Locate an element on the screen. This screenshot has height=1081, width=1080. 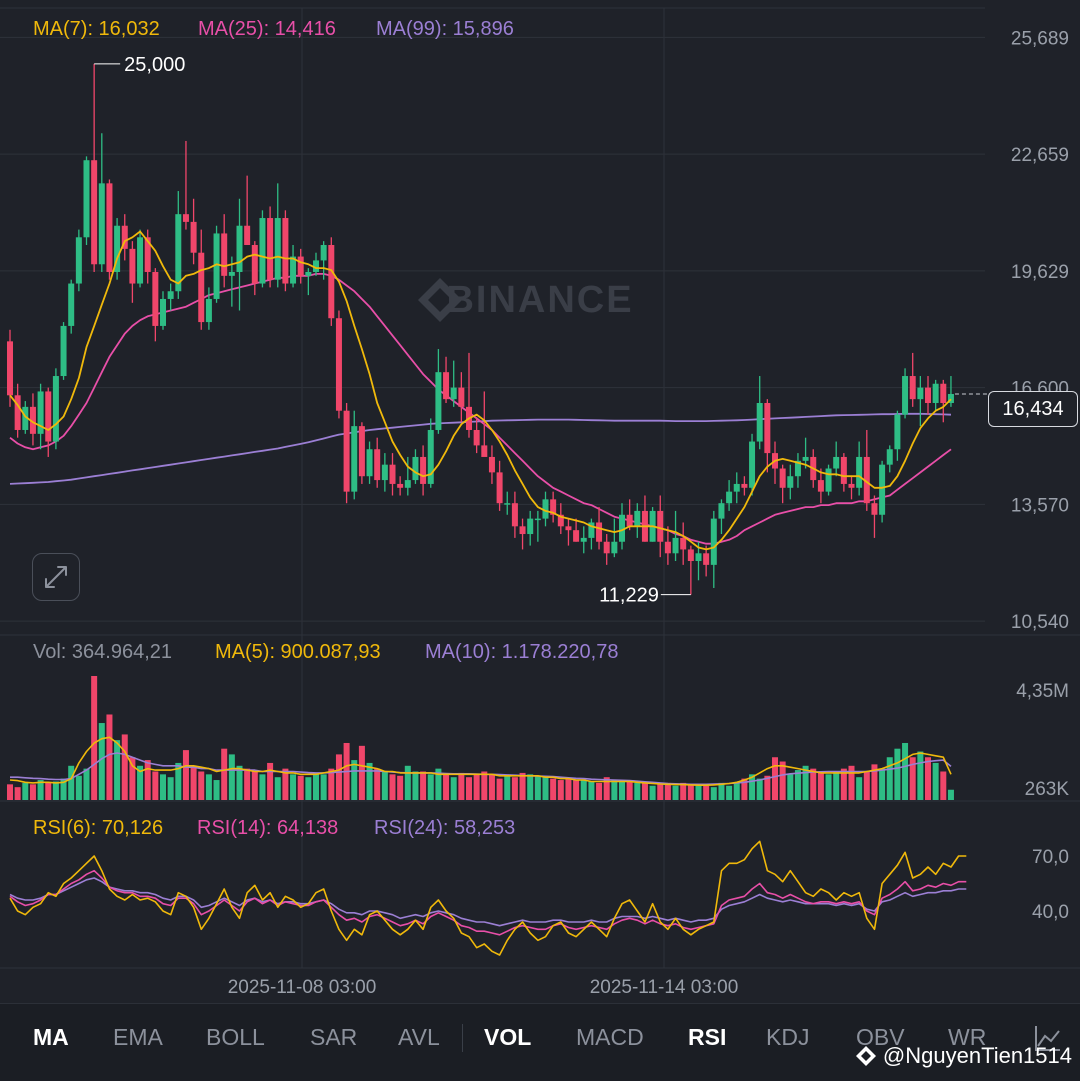
legend-rsi24: RSI(24): 58,253 is located at coordinates (444, 828).